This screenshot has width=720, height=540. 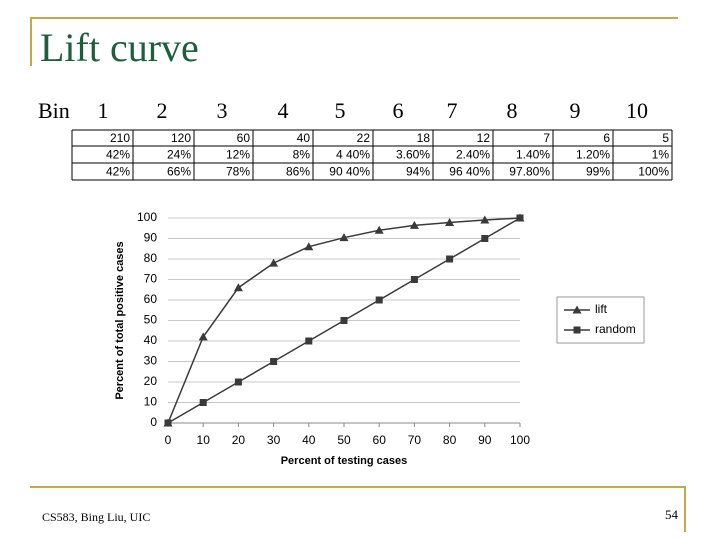 What do you see at coordinates (344, 440) in the screenshot?
I see `x-tick-label: 50` at bounding box center [344, 440].